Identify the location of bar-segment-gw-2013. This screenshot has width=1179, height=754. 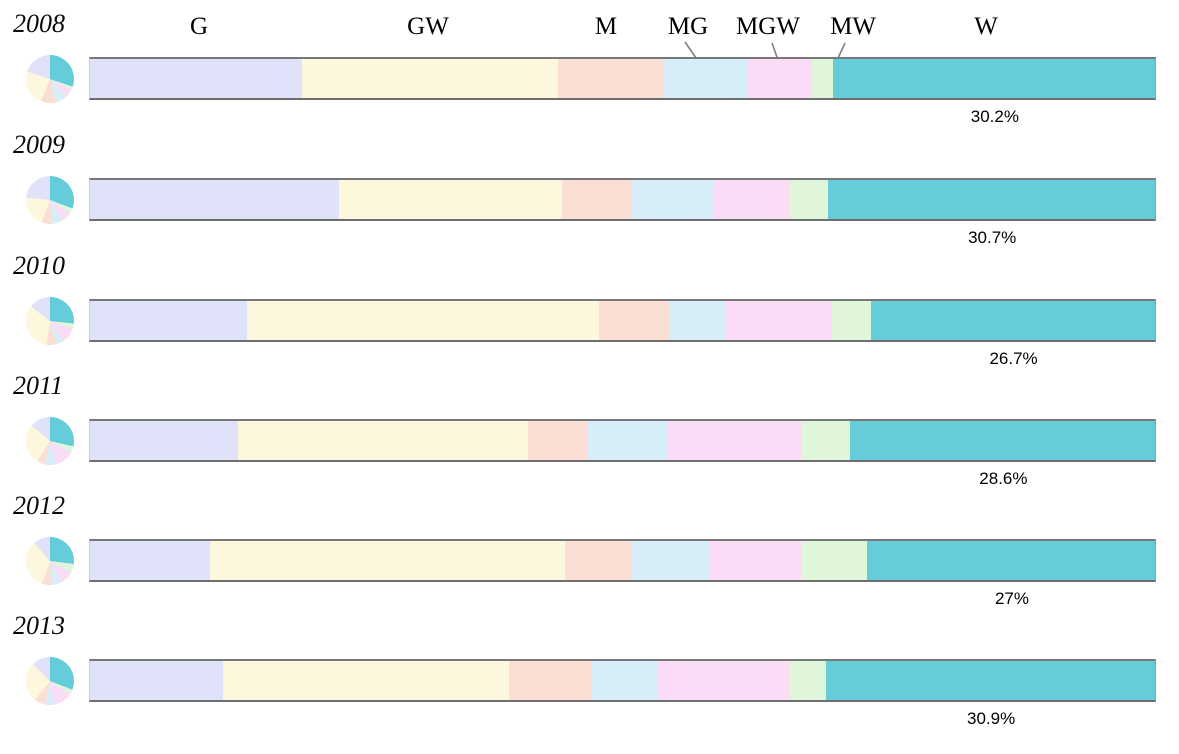
(366, 680).